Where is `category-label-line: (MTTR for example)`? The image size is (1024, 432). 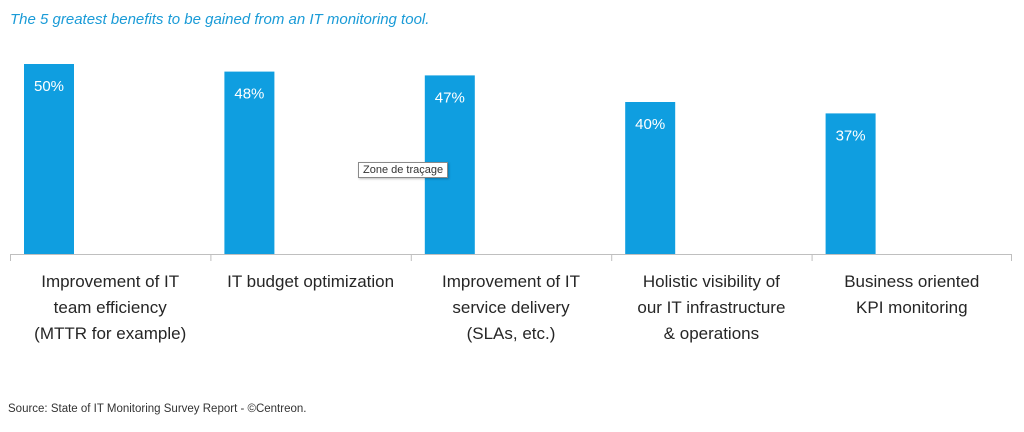
category-label-line: (MTTR for example) is located at coordinates (110, 333).